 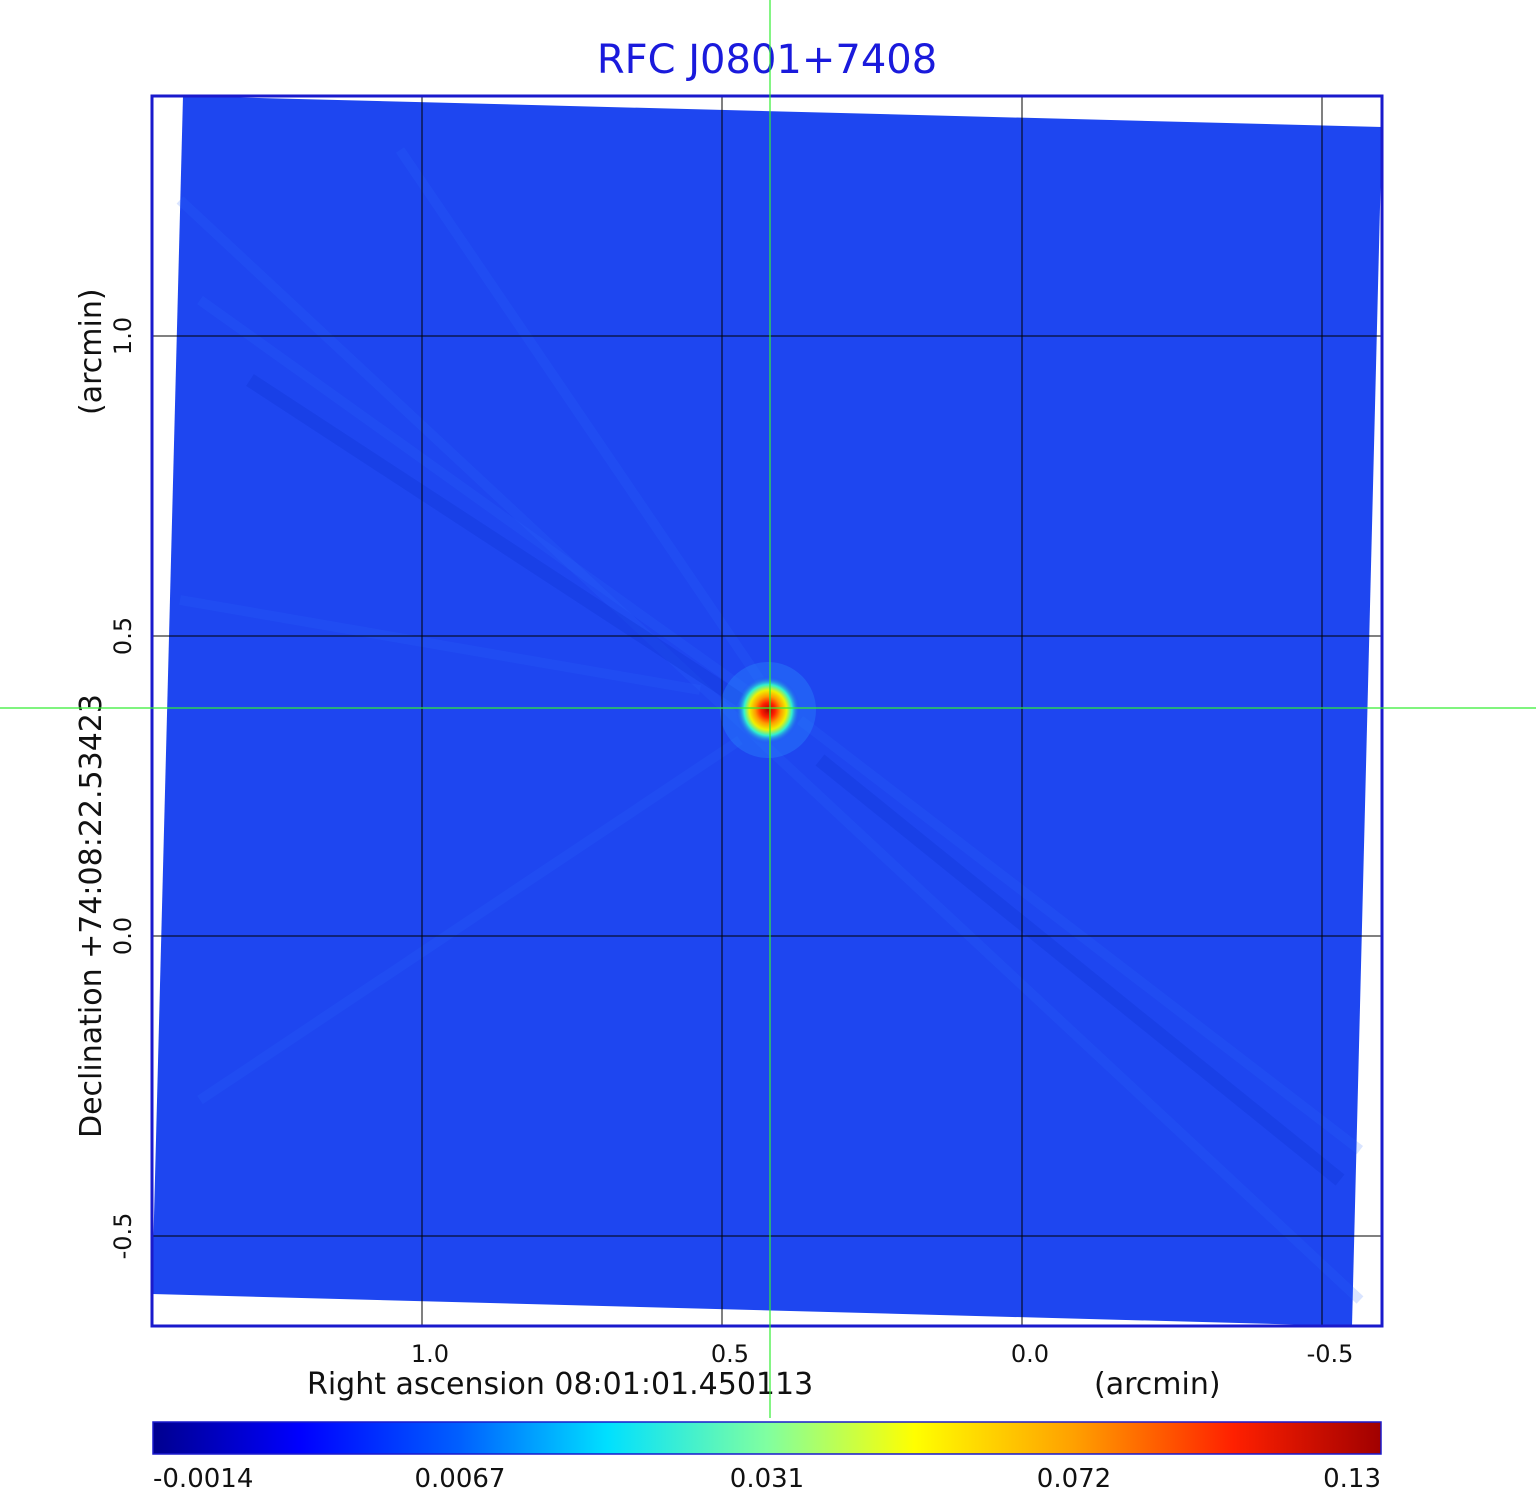 What do you see at coordinates (430, 1354) in the screenshot?
I see `x-tick-label: 1.0` at bounding box center [430, 1354].